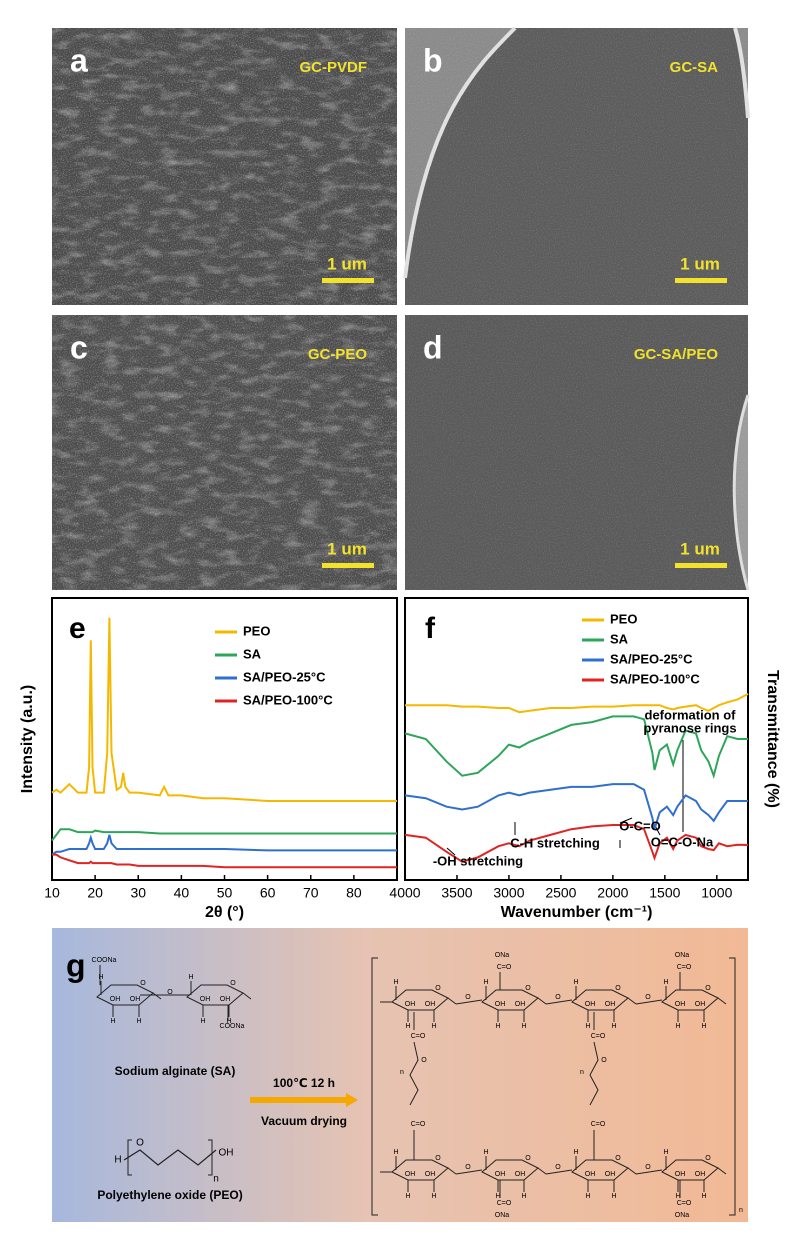 The image size is (800, 1235). I want to click on legend-label: PEO, so click(256, 630).